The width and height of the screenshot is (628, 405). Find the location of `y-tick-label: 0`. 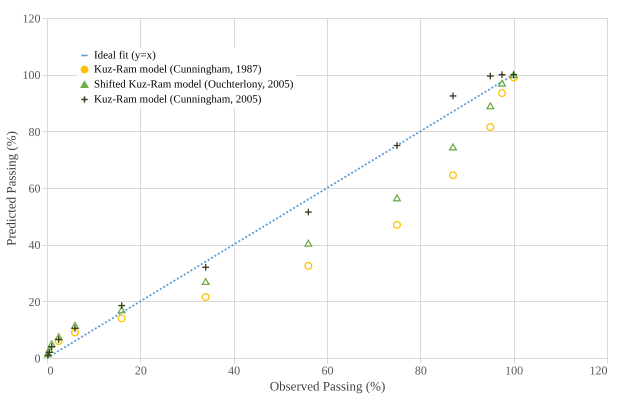

y-tick-label: 0 is located at coordinates (37, 359).